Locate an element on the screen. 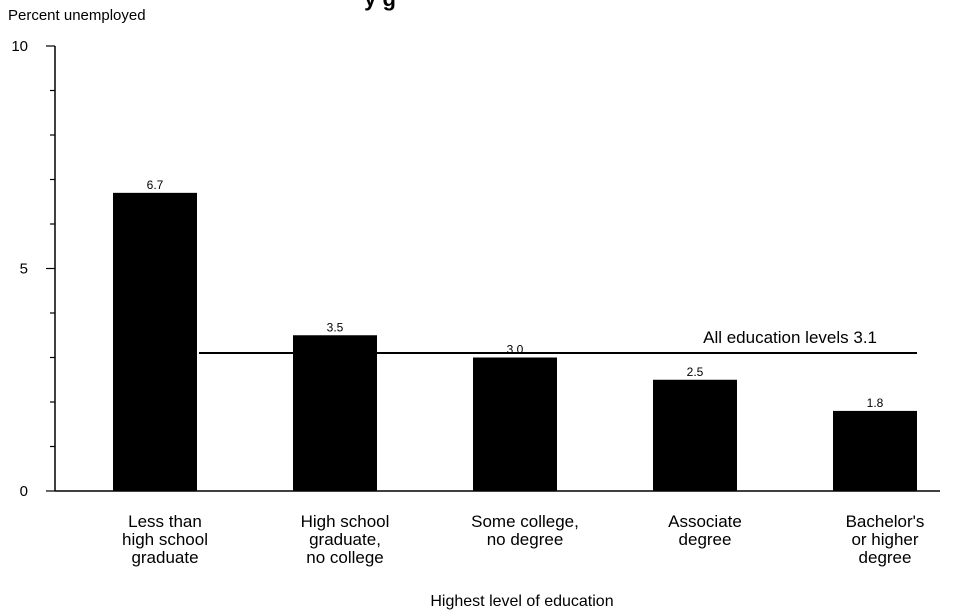 Image resolution: width=964 pixels, height=613 pixels. x-tick-label-line: Less than is located at coordinates (165, 521).